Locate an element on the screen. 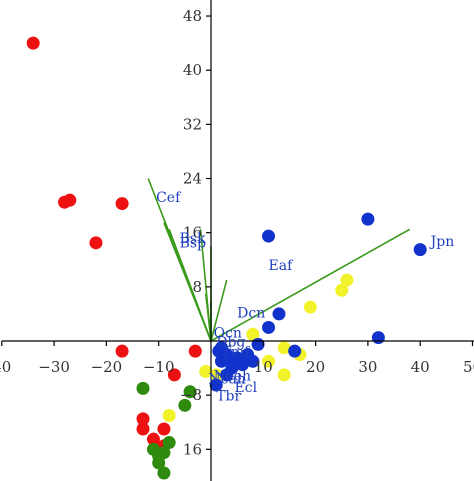 The height and width of the screenshot is (481, 474). vector-label-9: Ncah is located at coordinates (226, 380).